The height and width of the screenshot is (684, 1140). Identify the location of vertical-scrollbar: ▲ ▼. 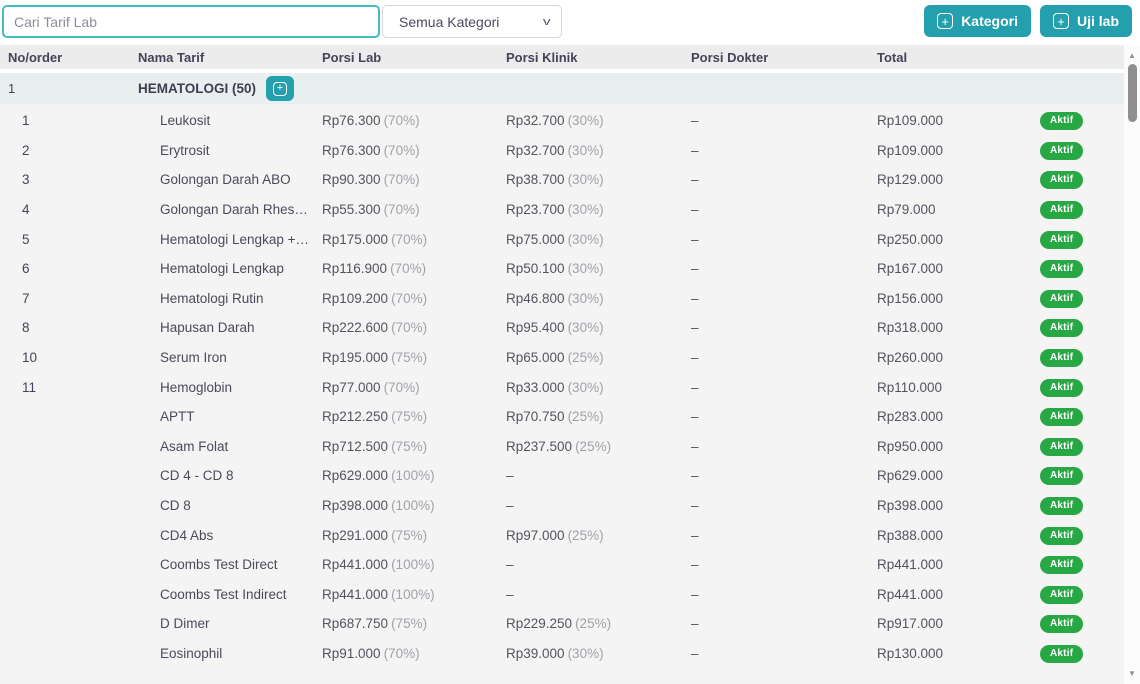
(1132, 365).